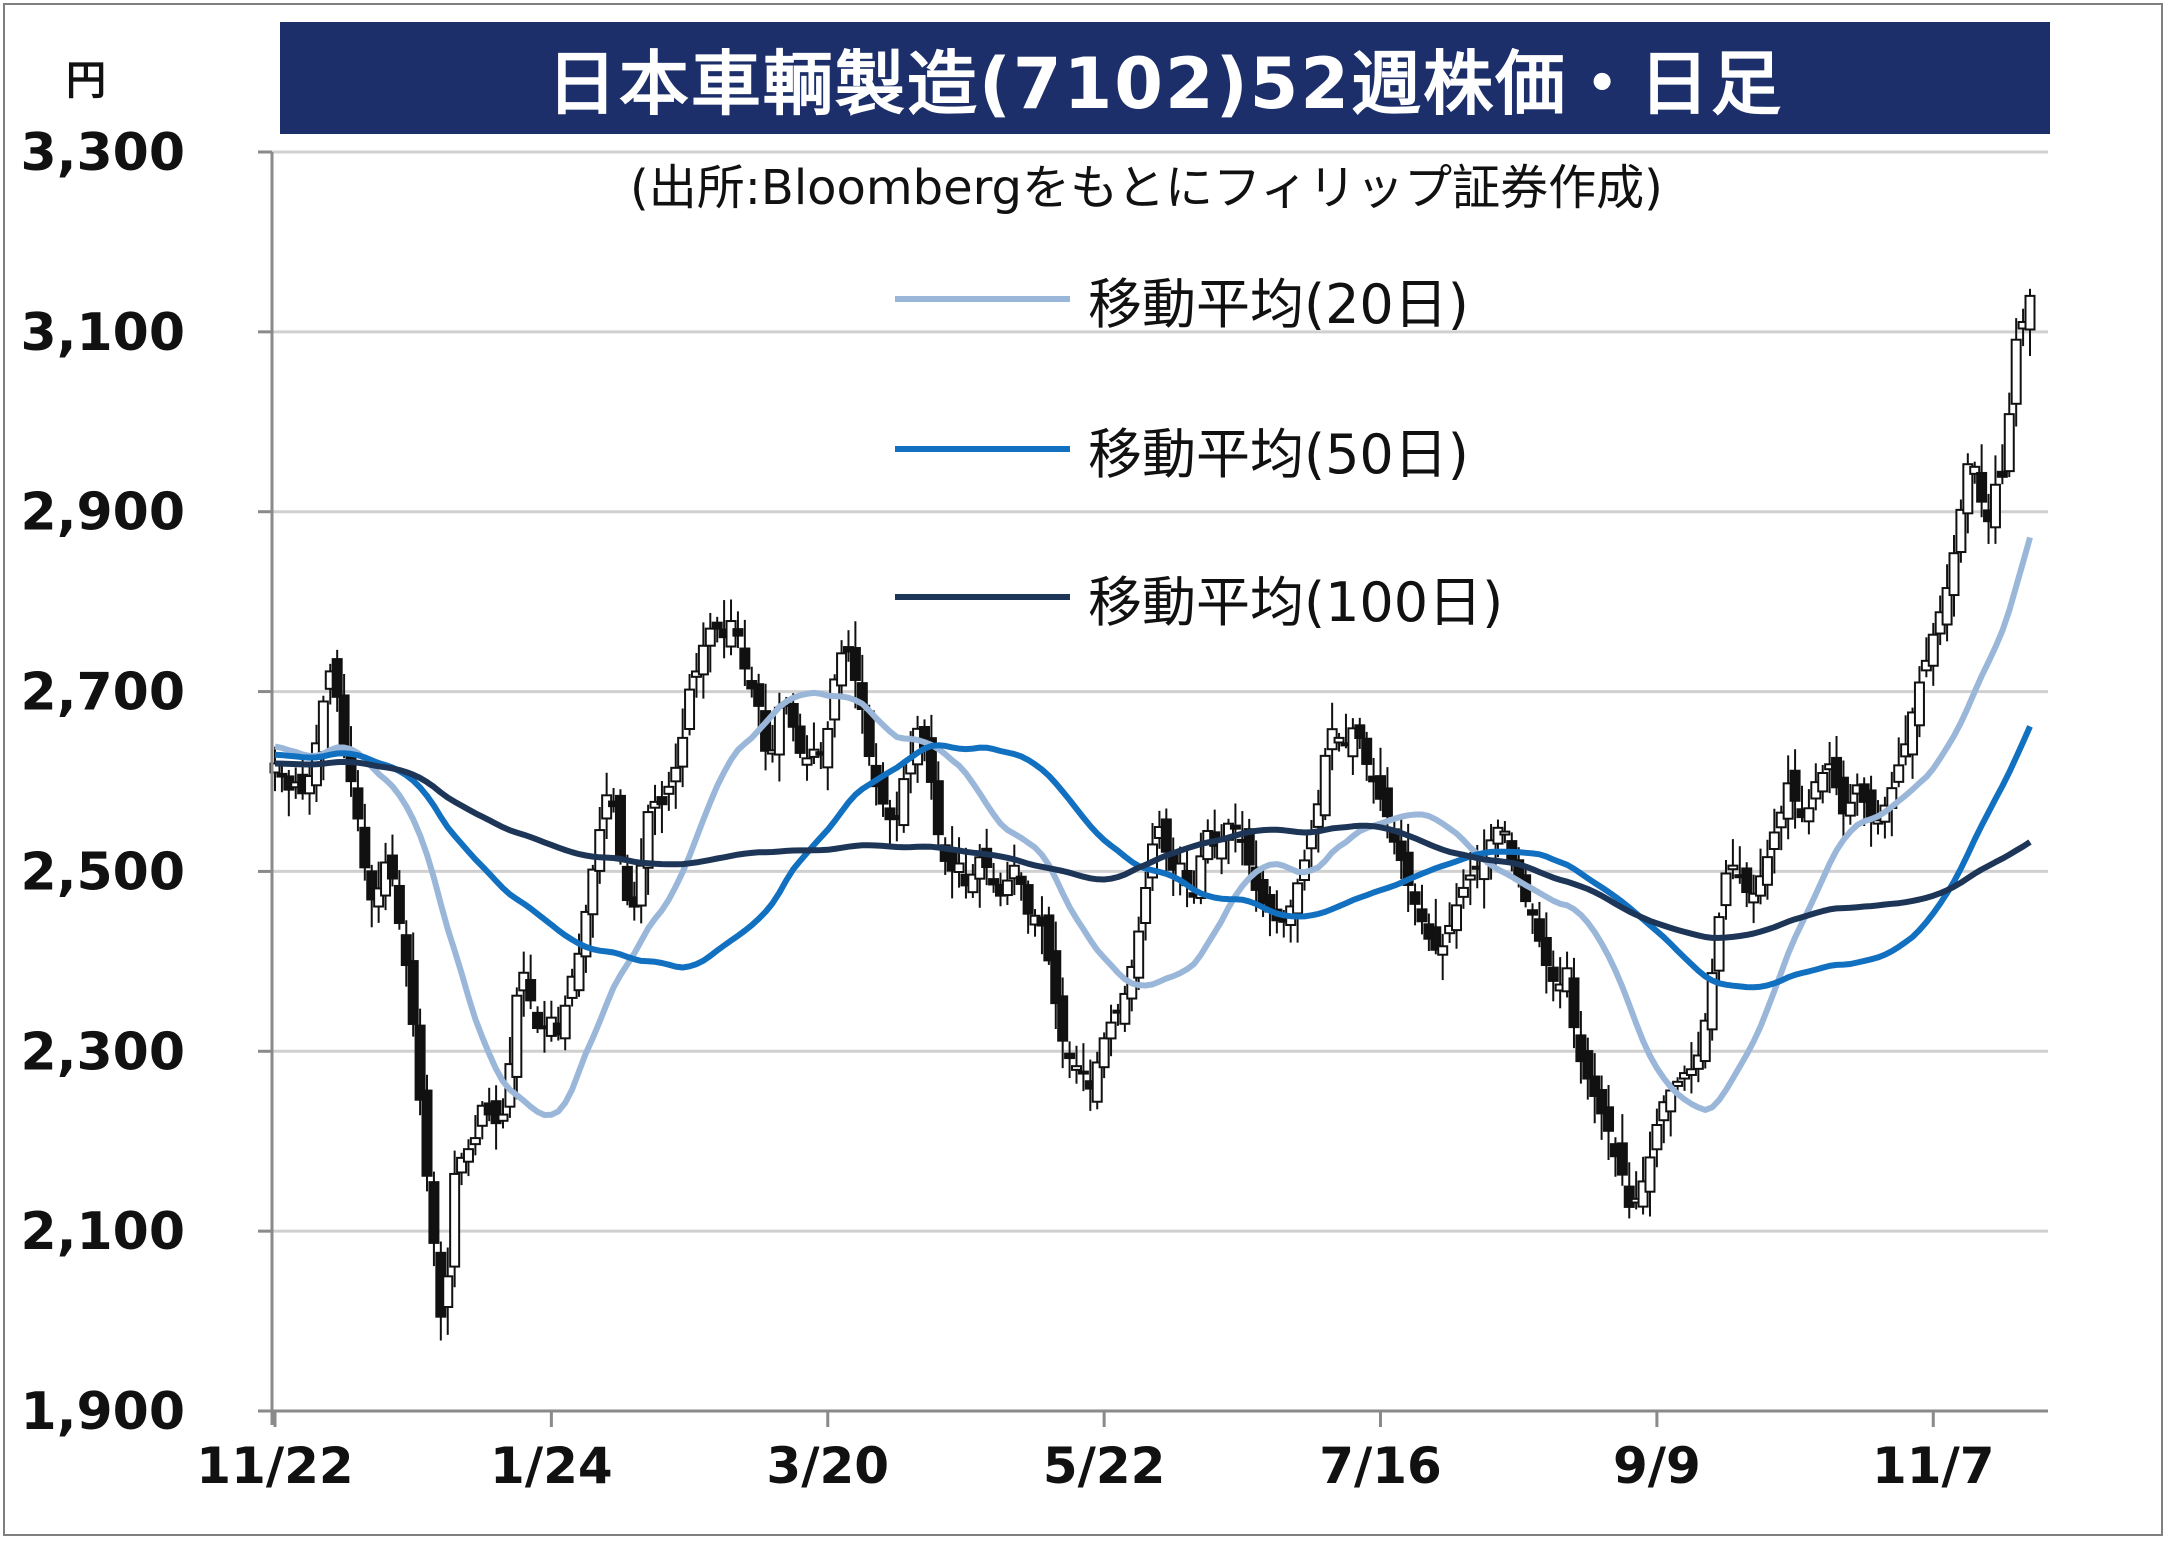 This screenshot has width=2168, height=1541. What do you see at coordinates (103, 1052) in the screenshot?
I see `y-tick-label: 2,300` at bounding box center [103, 1052].